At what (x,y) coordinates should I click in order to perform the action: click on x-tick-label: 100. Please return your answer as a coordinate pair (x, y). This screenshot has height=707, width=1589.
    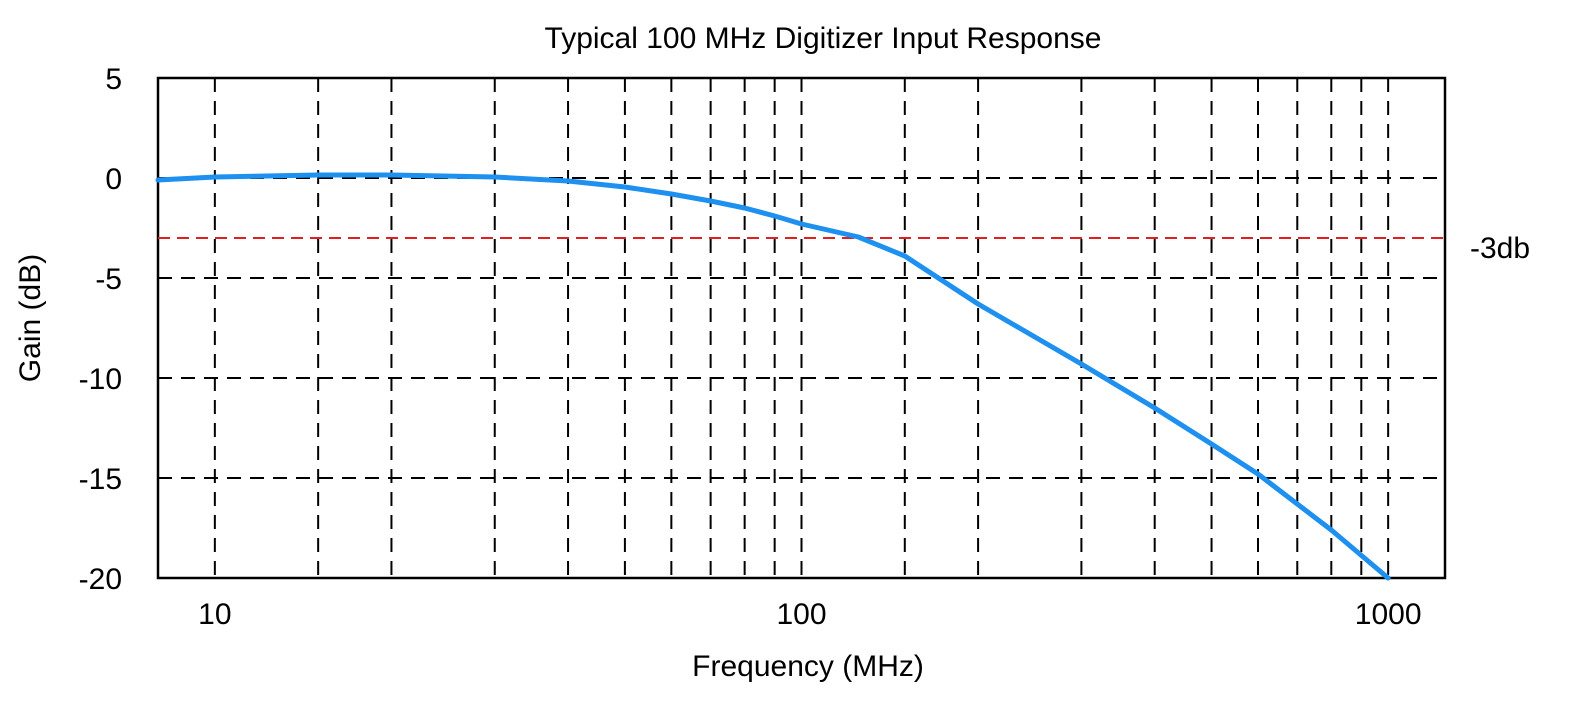
    Looking at the image, I should click on (801, 614).